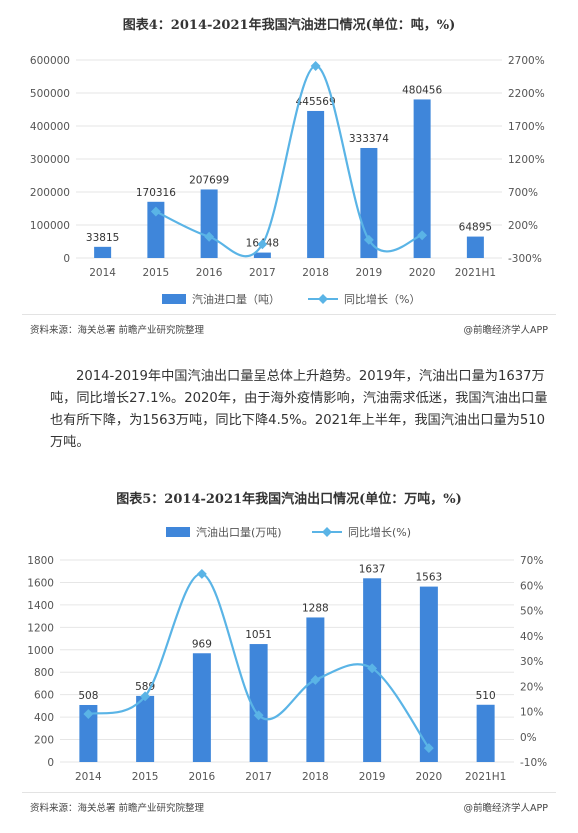 This screenshot has width=578, height=833. Describe the element at coordinates (531, 713) in the screenshot. I see `y-right-tick-label: 10%` at that location.